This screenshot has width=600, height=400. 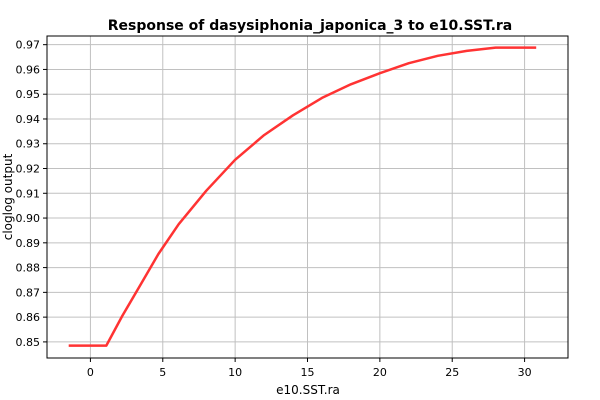 What do you see at coordinates (308, 390) in the screenshot?
I see `x-axis-label: e10.SST.ra` at bounding box center [308, 390].